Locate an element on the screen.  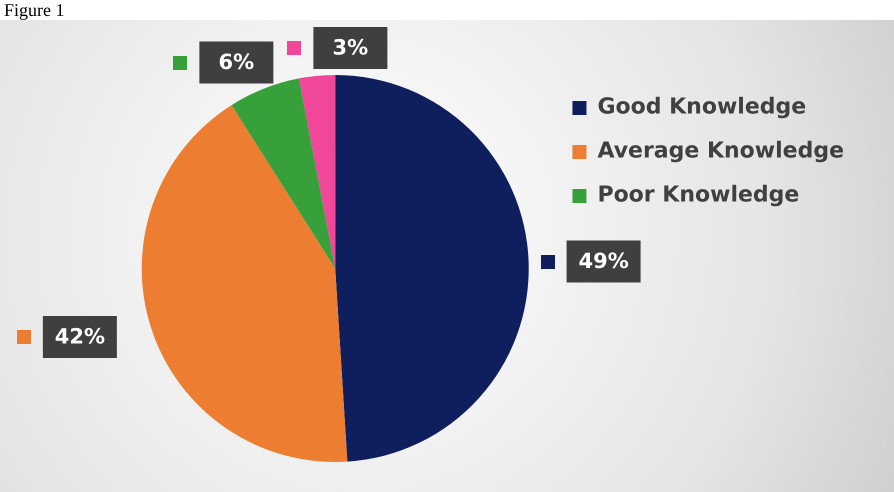
data-label: 42% is located at coordinates (79, 336).